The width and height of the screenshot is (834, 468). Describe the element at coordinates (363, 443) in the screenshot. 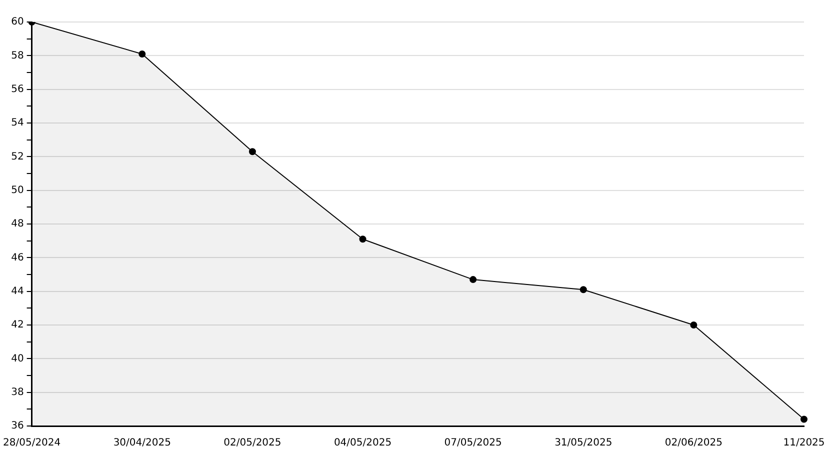

I see `x-tick-label: 04/05/2025` at that location.